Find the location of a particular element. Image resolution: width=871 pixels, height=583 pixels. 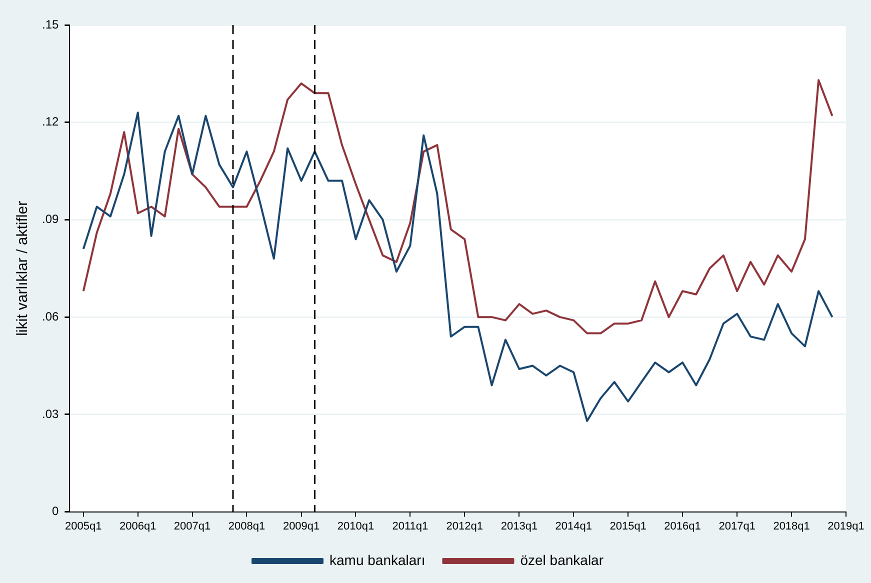

x-tick-label: 2014q1 is located at coordinates (573, 526).